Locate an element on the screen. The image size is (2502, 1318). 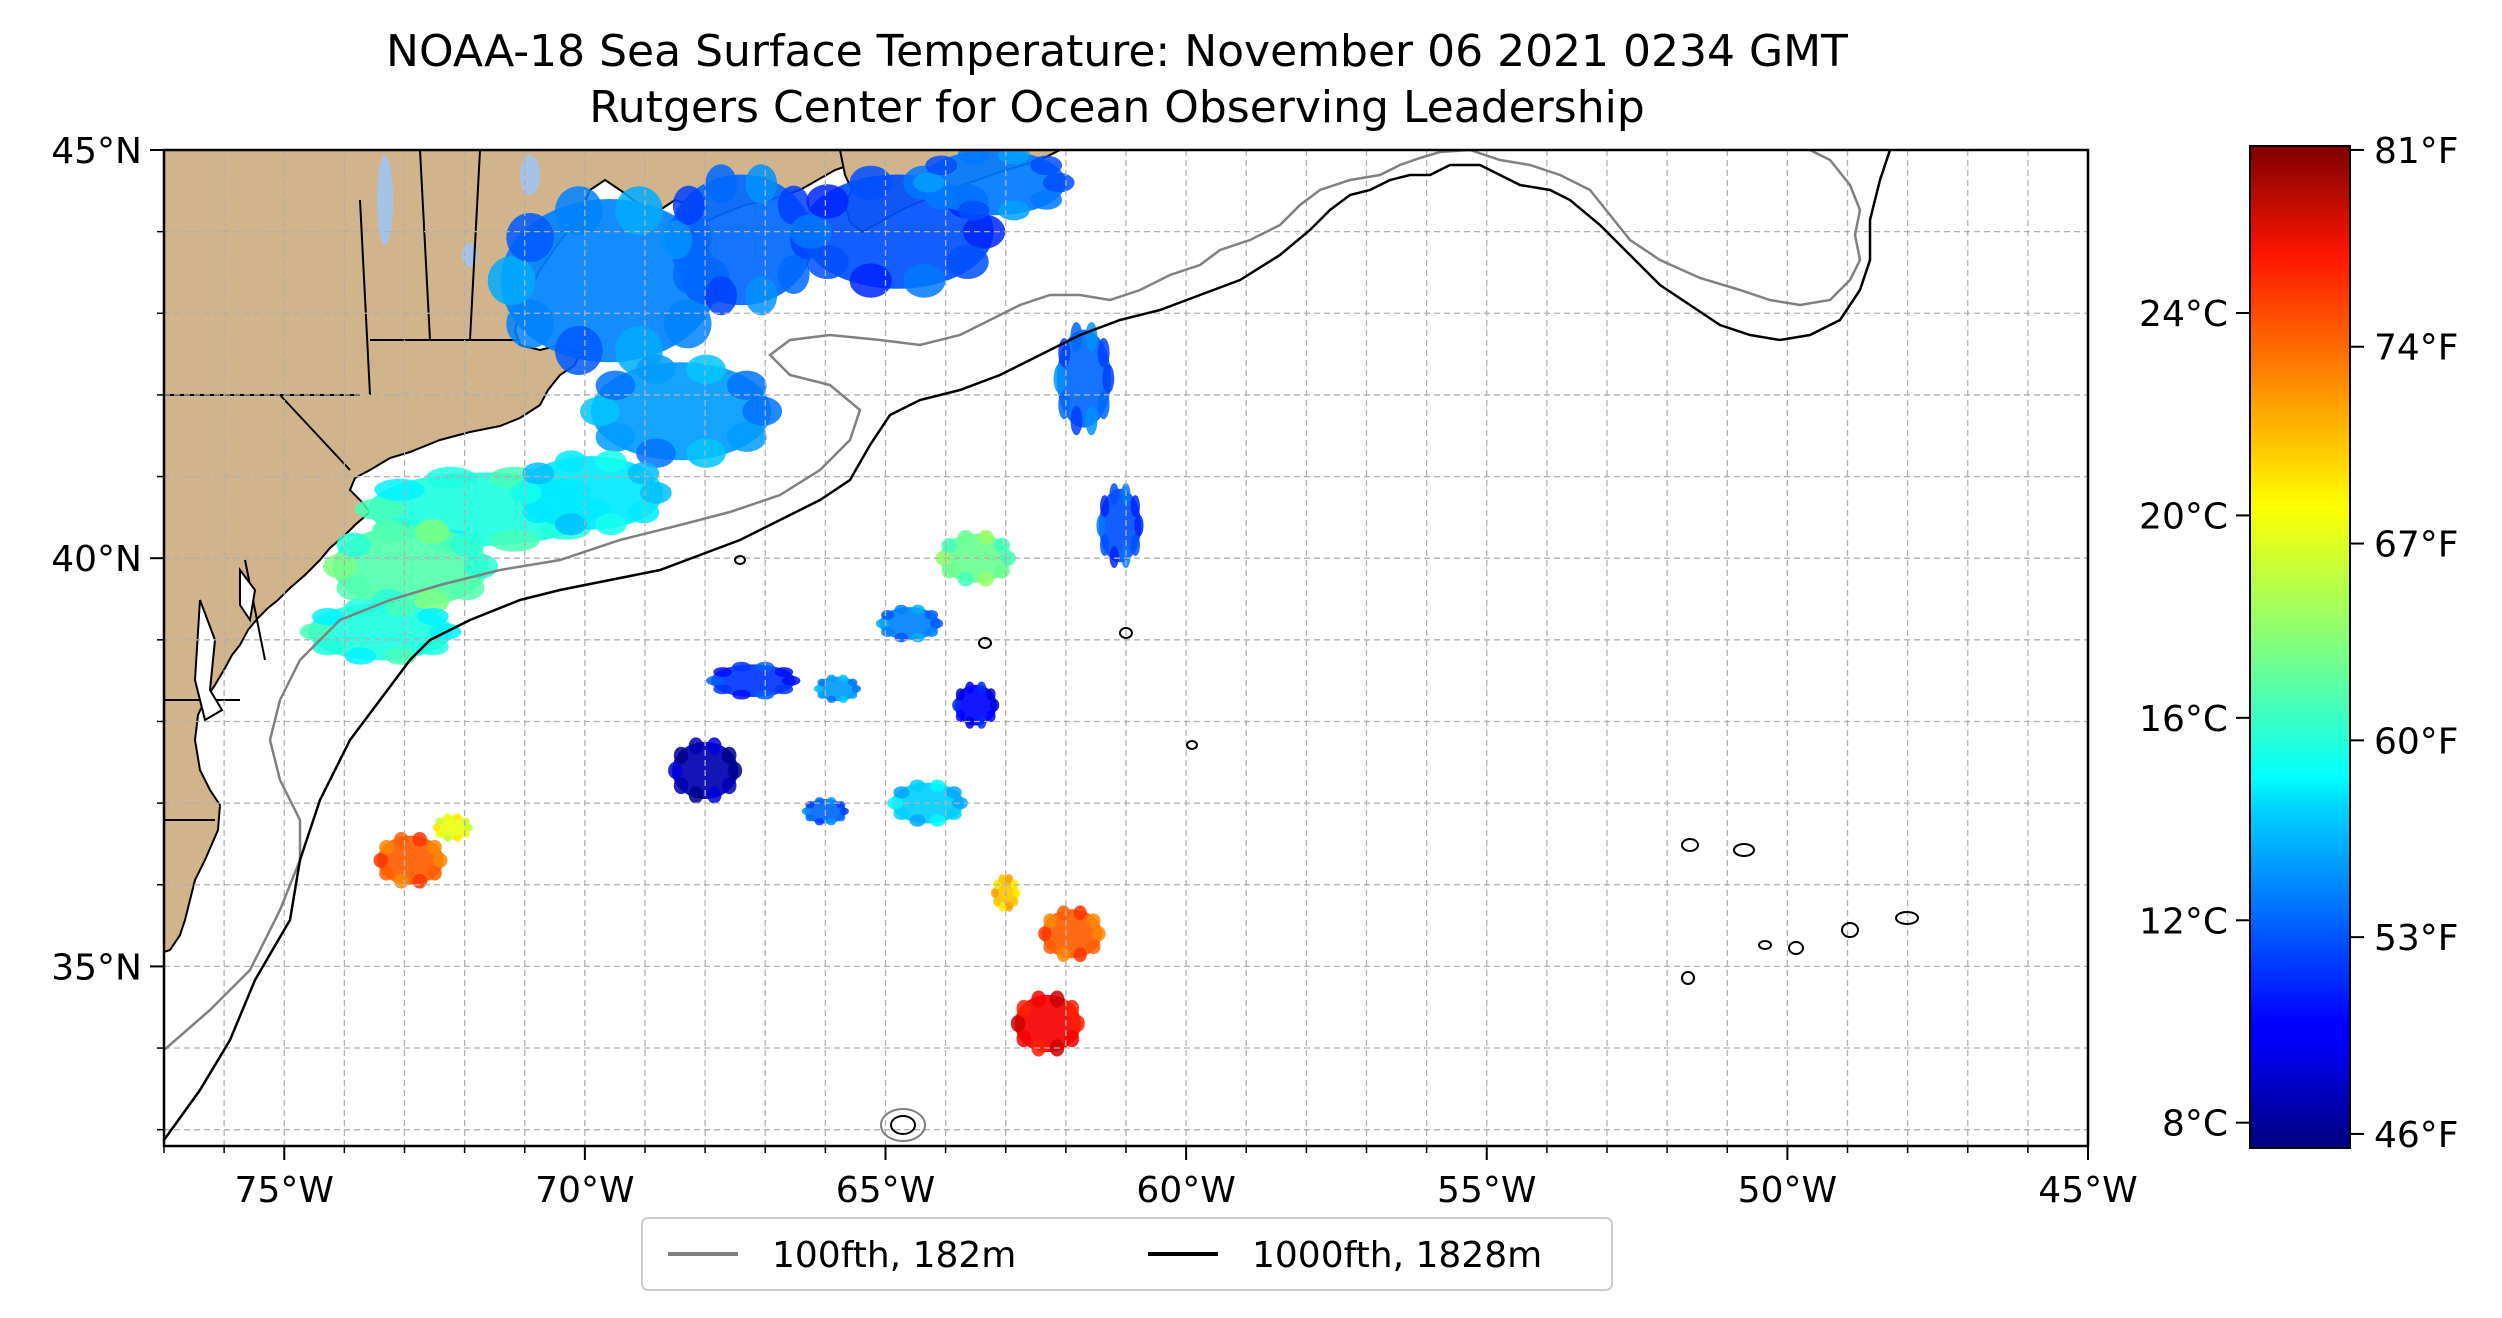
latitude-axis: 45°N 40°N 35°N is located at coordinates (107, 631).